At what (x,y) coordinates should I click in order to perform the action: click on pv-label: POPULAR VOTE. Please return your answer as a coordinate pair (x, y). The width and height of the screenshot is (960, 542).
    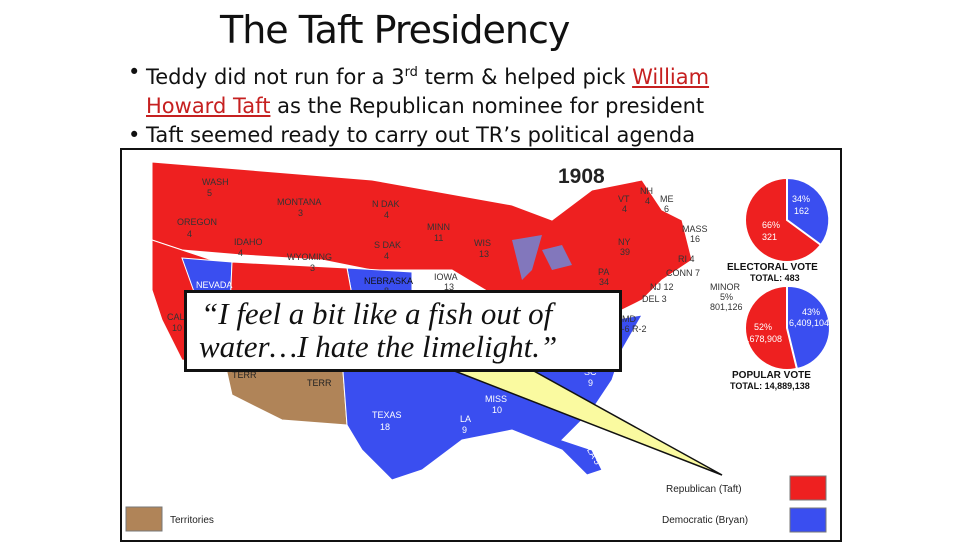
    Looking at the image, I should click on (771, 375).